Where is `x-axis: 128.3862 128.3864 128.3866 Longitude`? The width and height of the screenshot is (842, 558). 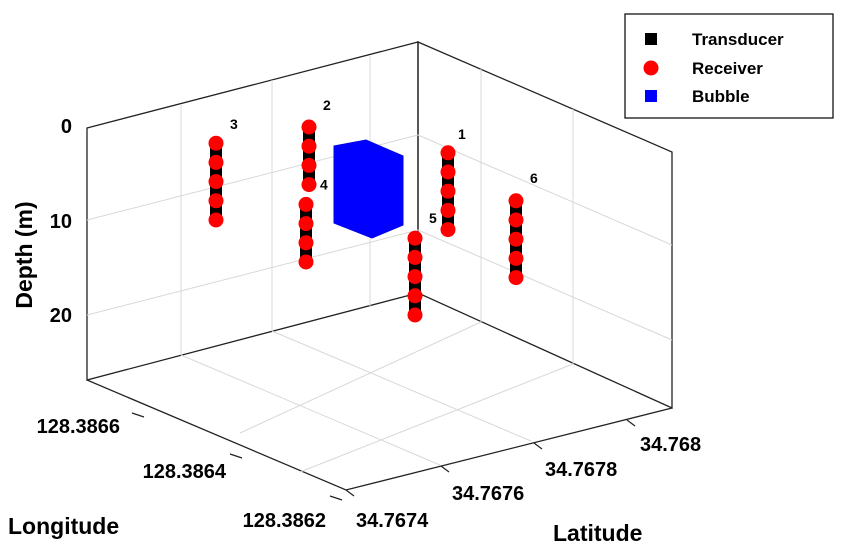
x-axis: 128.3862 128.3864 128.3866 Longitude is located at coordinates (175, 475).